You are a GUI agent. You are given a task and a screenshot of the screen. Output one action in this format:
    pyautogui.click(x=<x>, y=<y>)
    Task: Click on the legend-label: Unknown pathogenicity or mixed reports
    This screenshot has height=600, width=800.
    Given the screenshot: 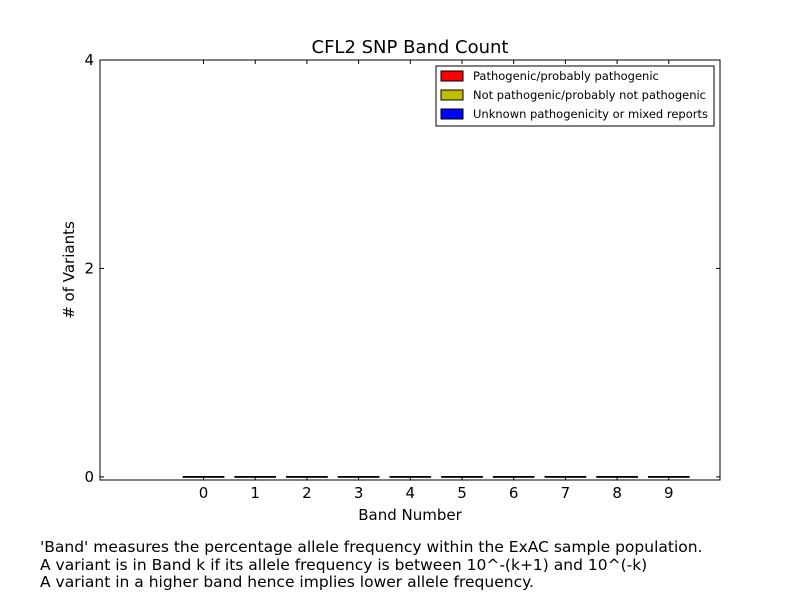 What is the action you would take?
    pyautogui.click(x=590, y=114)
    